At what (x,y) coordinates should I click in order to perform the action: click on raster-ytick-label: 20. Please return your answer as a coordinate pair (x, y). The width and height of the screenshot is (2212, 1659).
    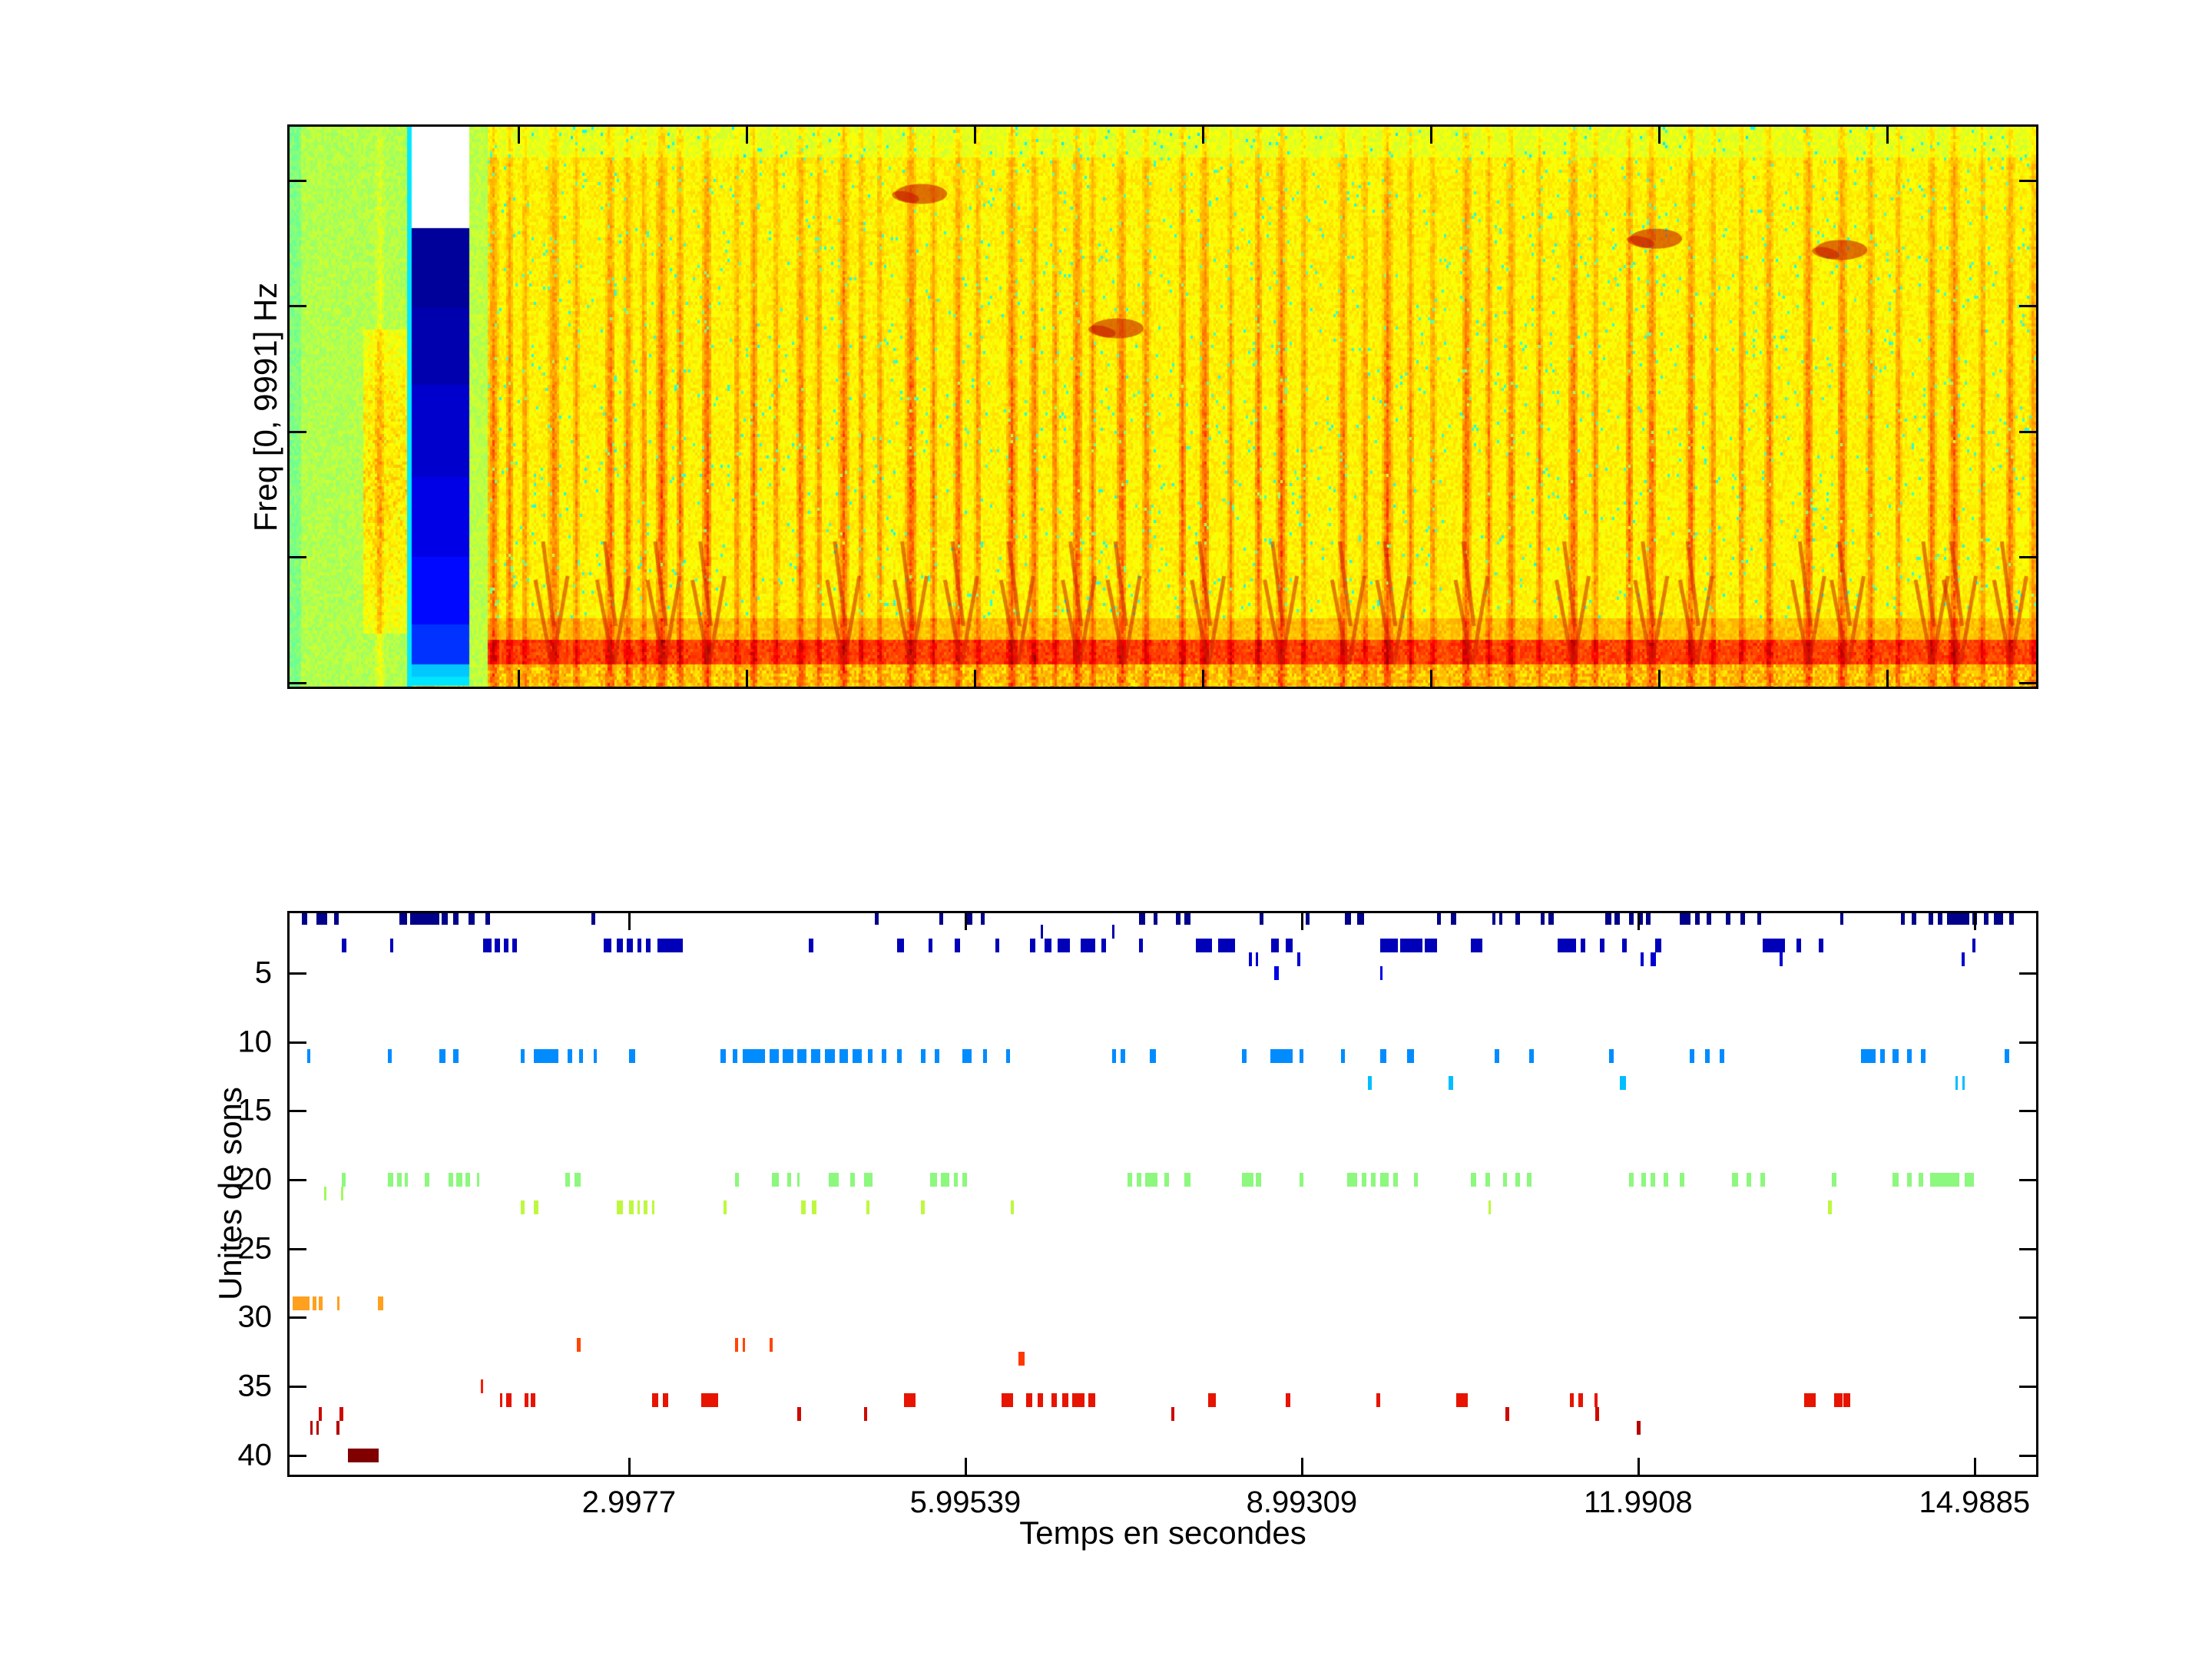
    Looking at the image, I should click on (255, 1180).